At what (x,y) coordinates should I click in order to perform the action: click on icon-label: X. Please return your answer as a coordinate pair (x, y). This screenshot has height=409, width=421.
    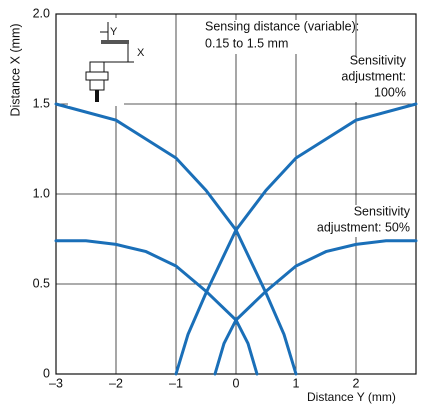
    Looking at the image, I should click on (141, 53).